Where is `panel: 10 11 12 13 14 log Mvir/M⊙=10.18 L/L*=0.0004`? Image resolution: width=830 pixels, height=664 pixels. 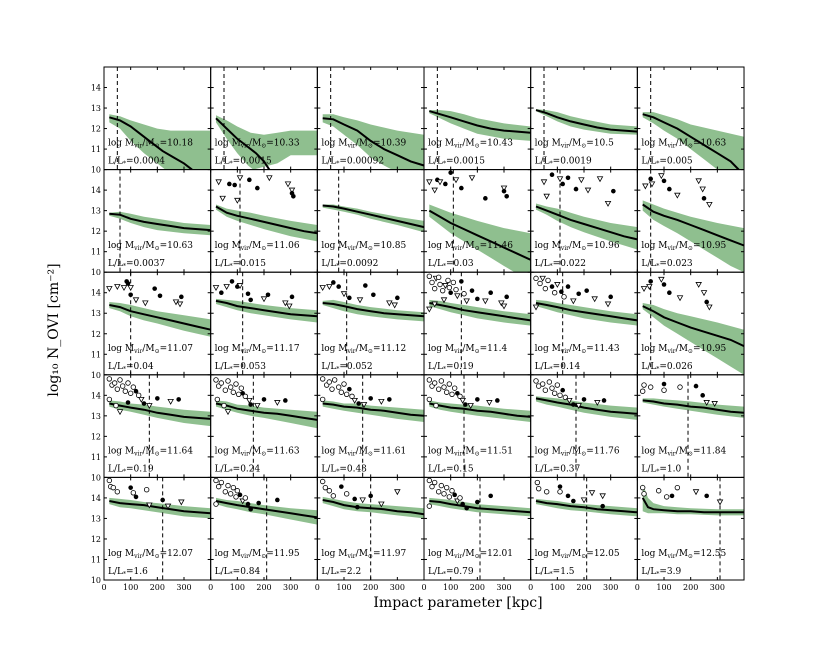 panel: 10 11 12 13 14 log Mvir/M⊙=10.18 L/L*=0.0004 is located at coordinates (151, 120).